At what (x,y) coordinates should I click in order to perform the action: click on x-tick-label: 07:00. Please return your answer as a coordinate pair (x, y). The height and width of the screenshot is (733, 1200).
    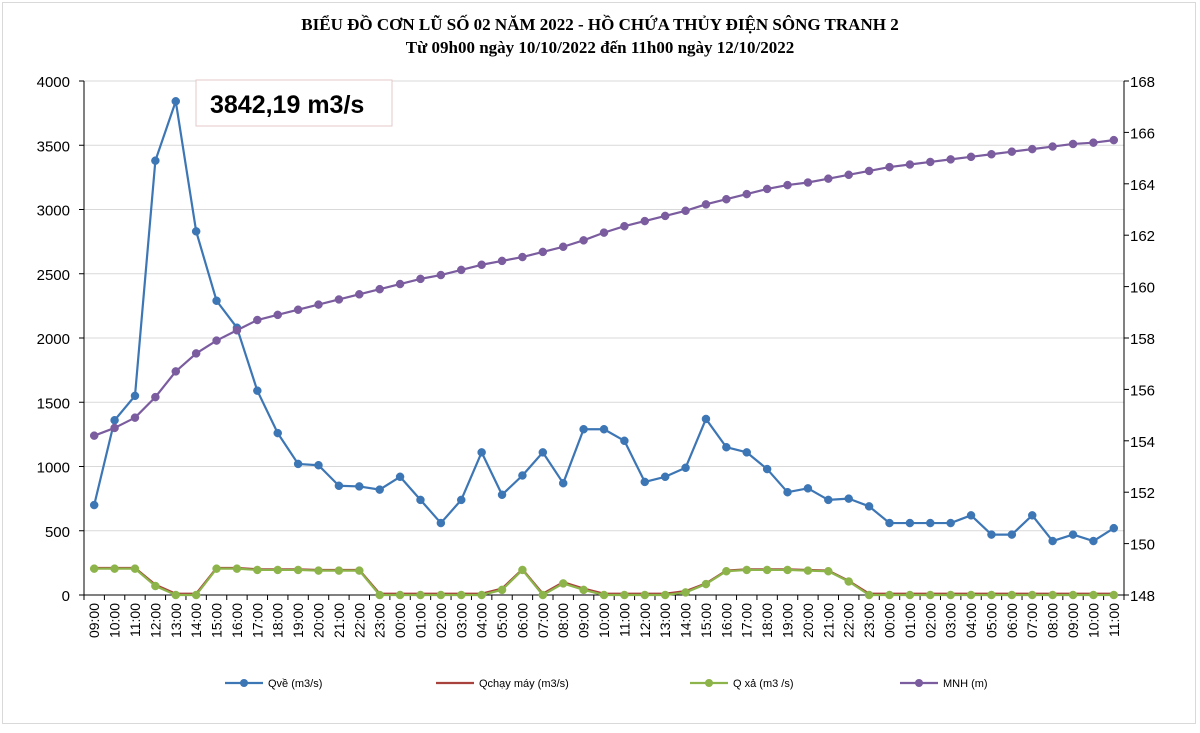
    Looking at the image, I should click on (1032, 620).